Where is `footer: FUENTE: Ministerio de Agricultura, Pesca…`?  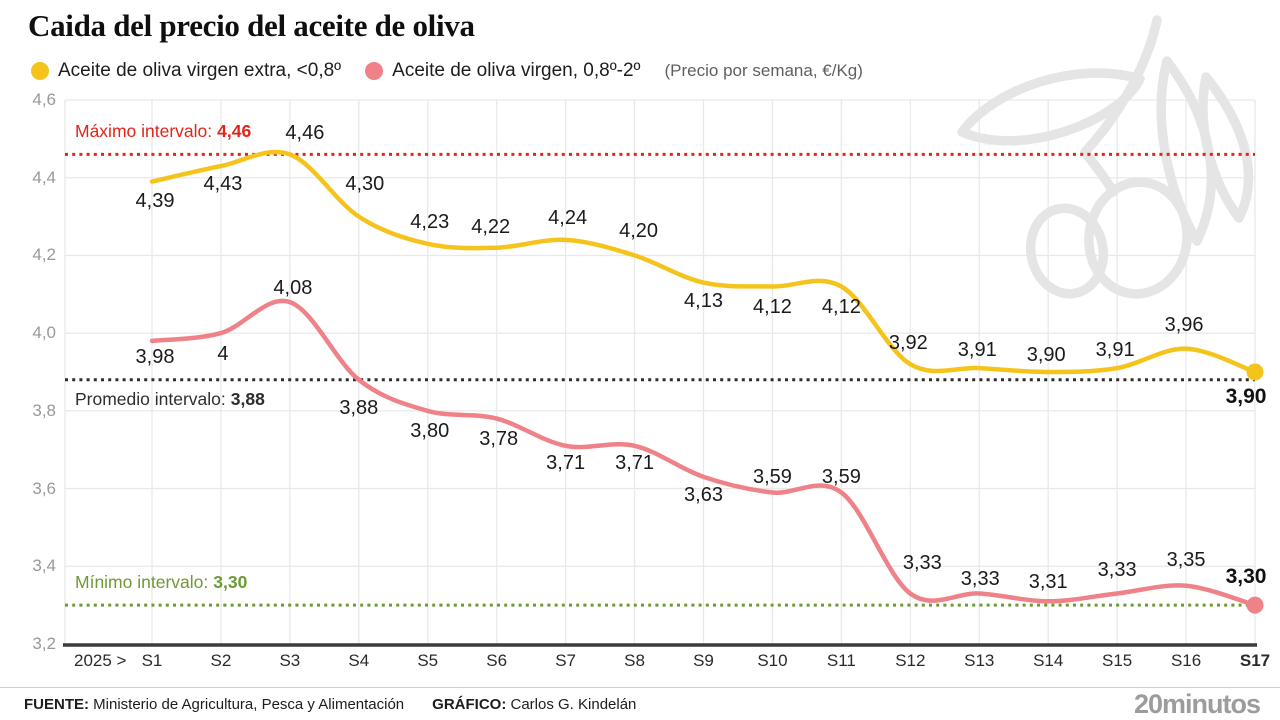 footer: FUENTE: Ministerio de Agricultura, Pesca… is located at coordinates (640, 703).